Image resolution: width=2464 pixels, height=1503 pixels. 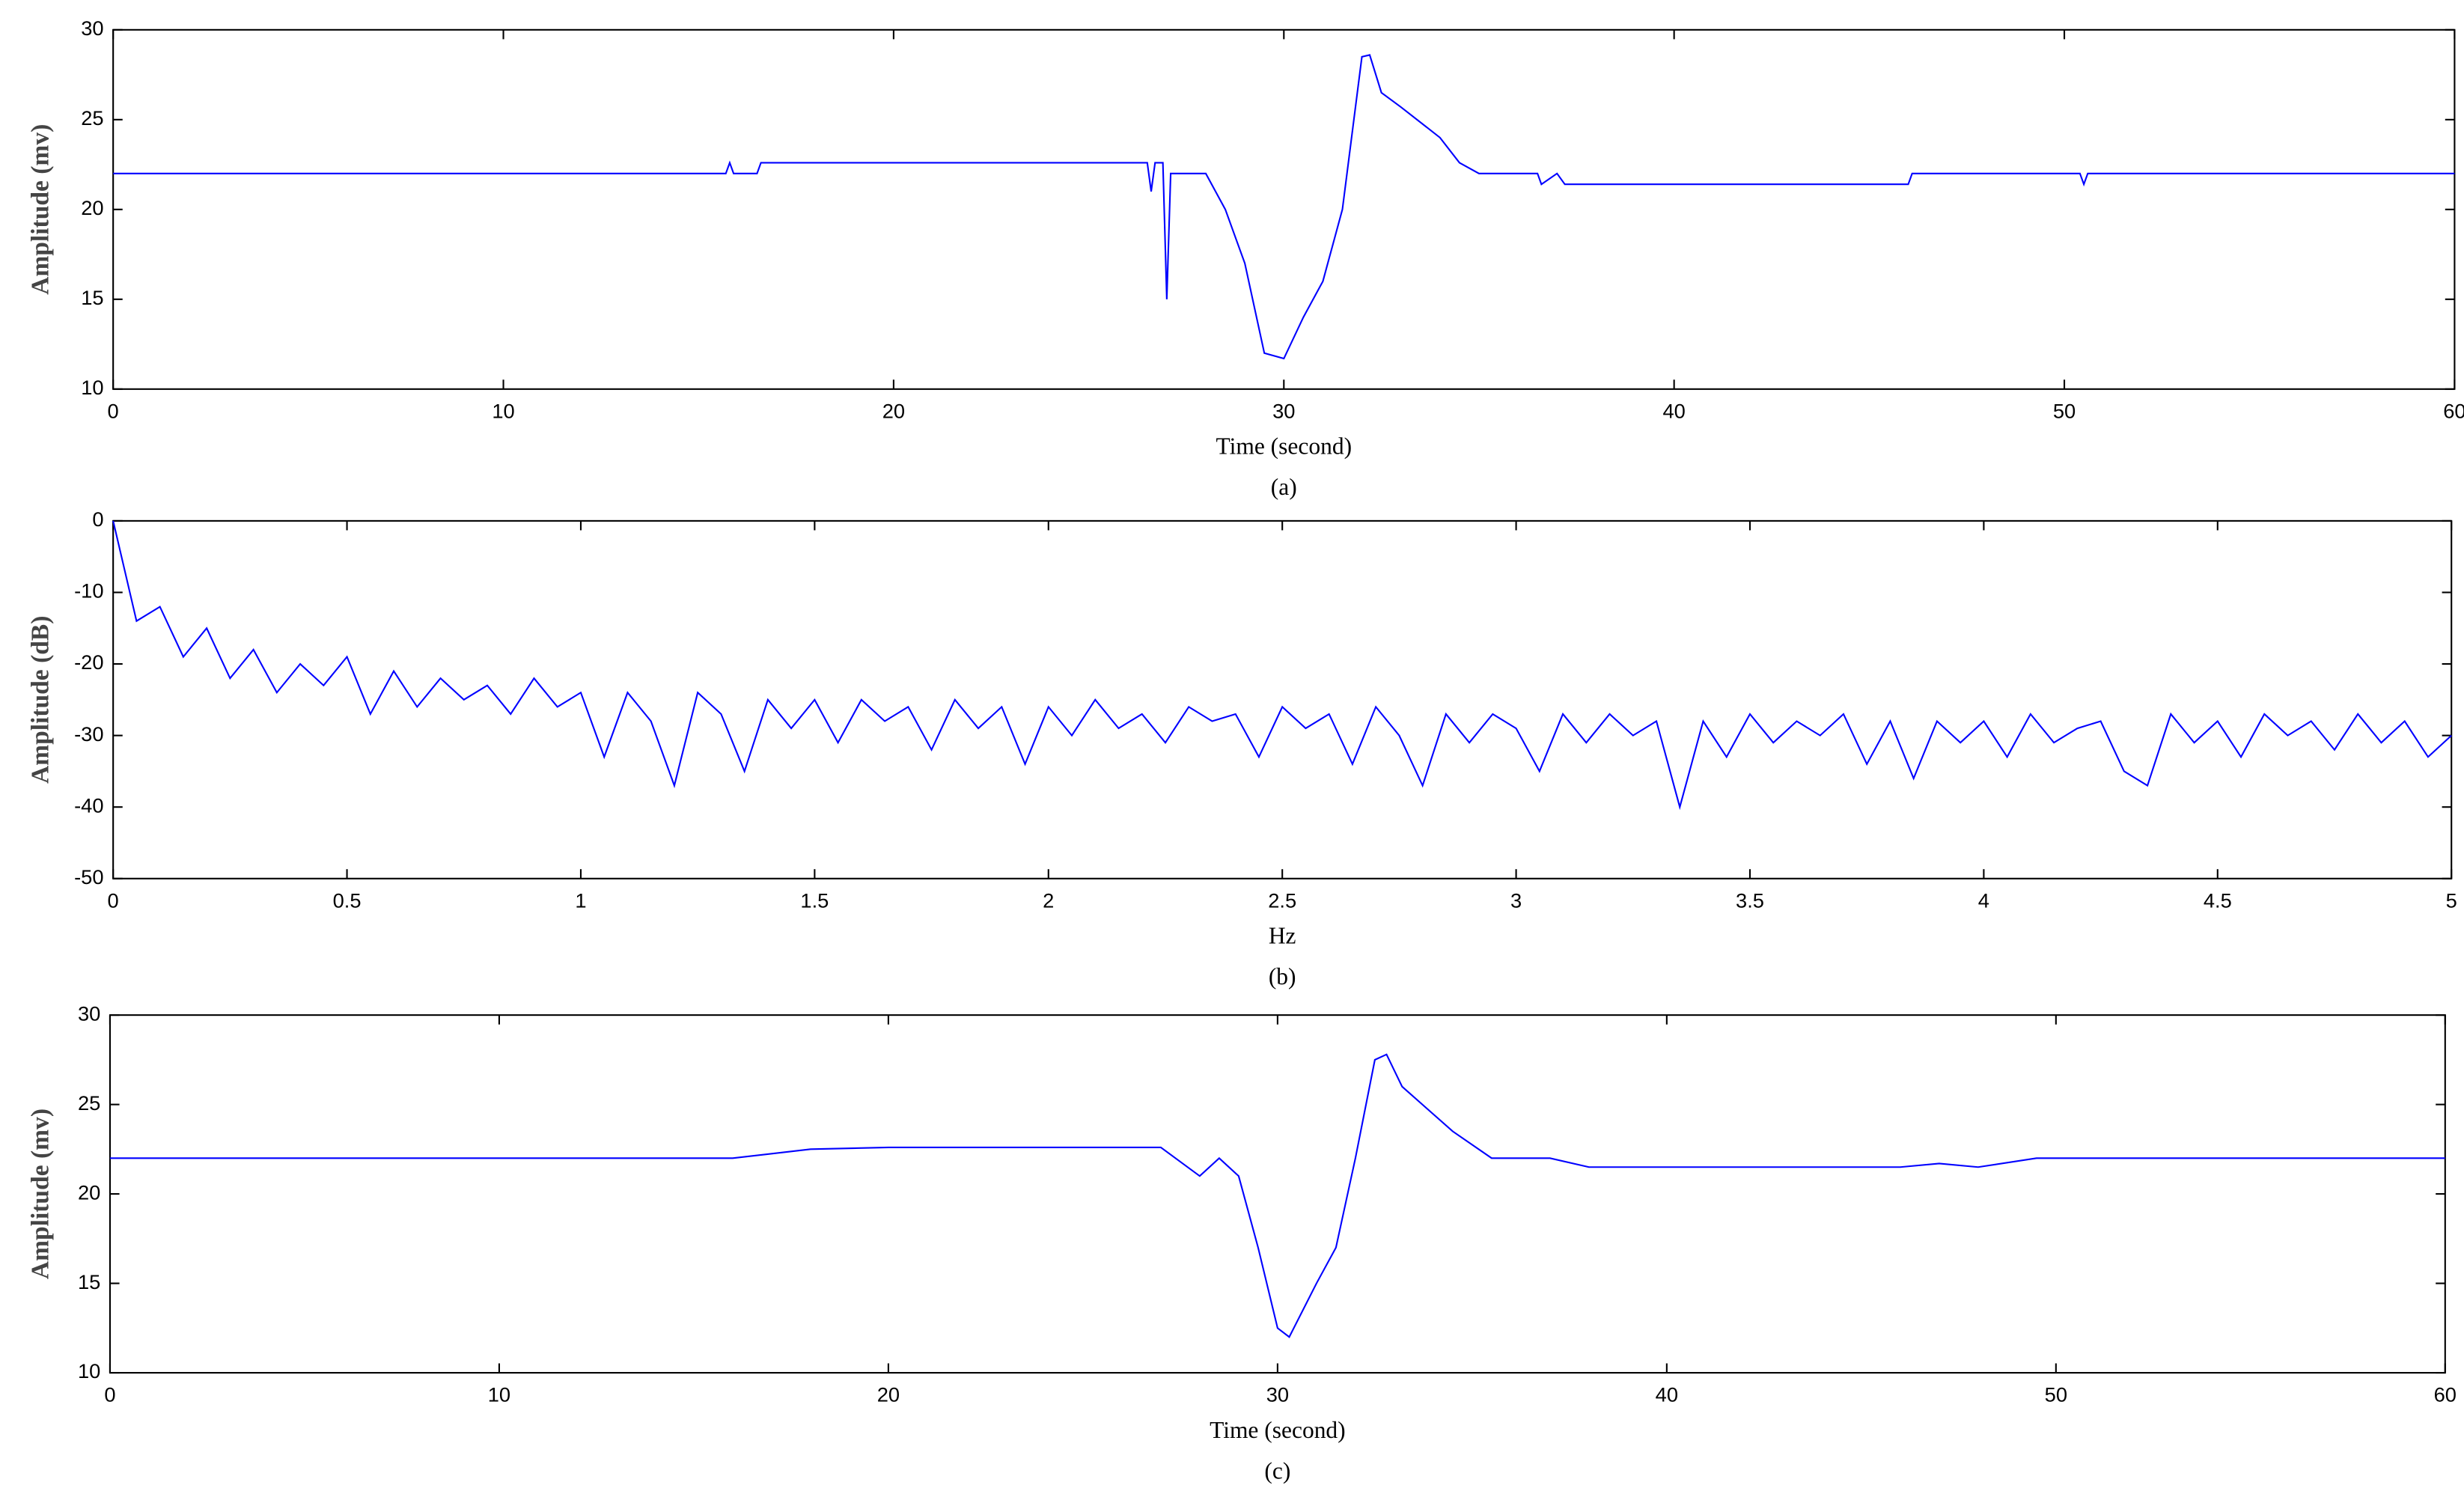 What do you see at coordinates (97, 519) in the screenshot?
I see `y-tick-label: 0` at bounding box center [97, 519].